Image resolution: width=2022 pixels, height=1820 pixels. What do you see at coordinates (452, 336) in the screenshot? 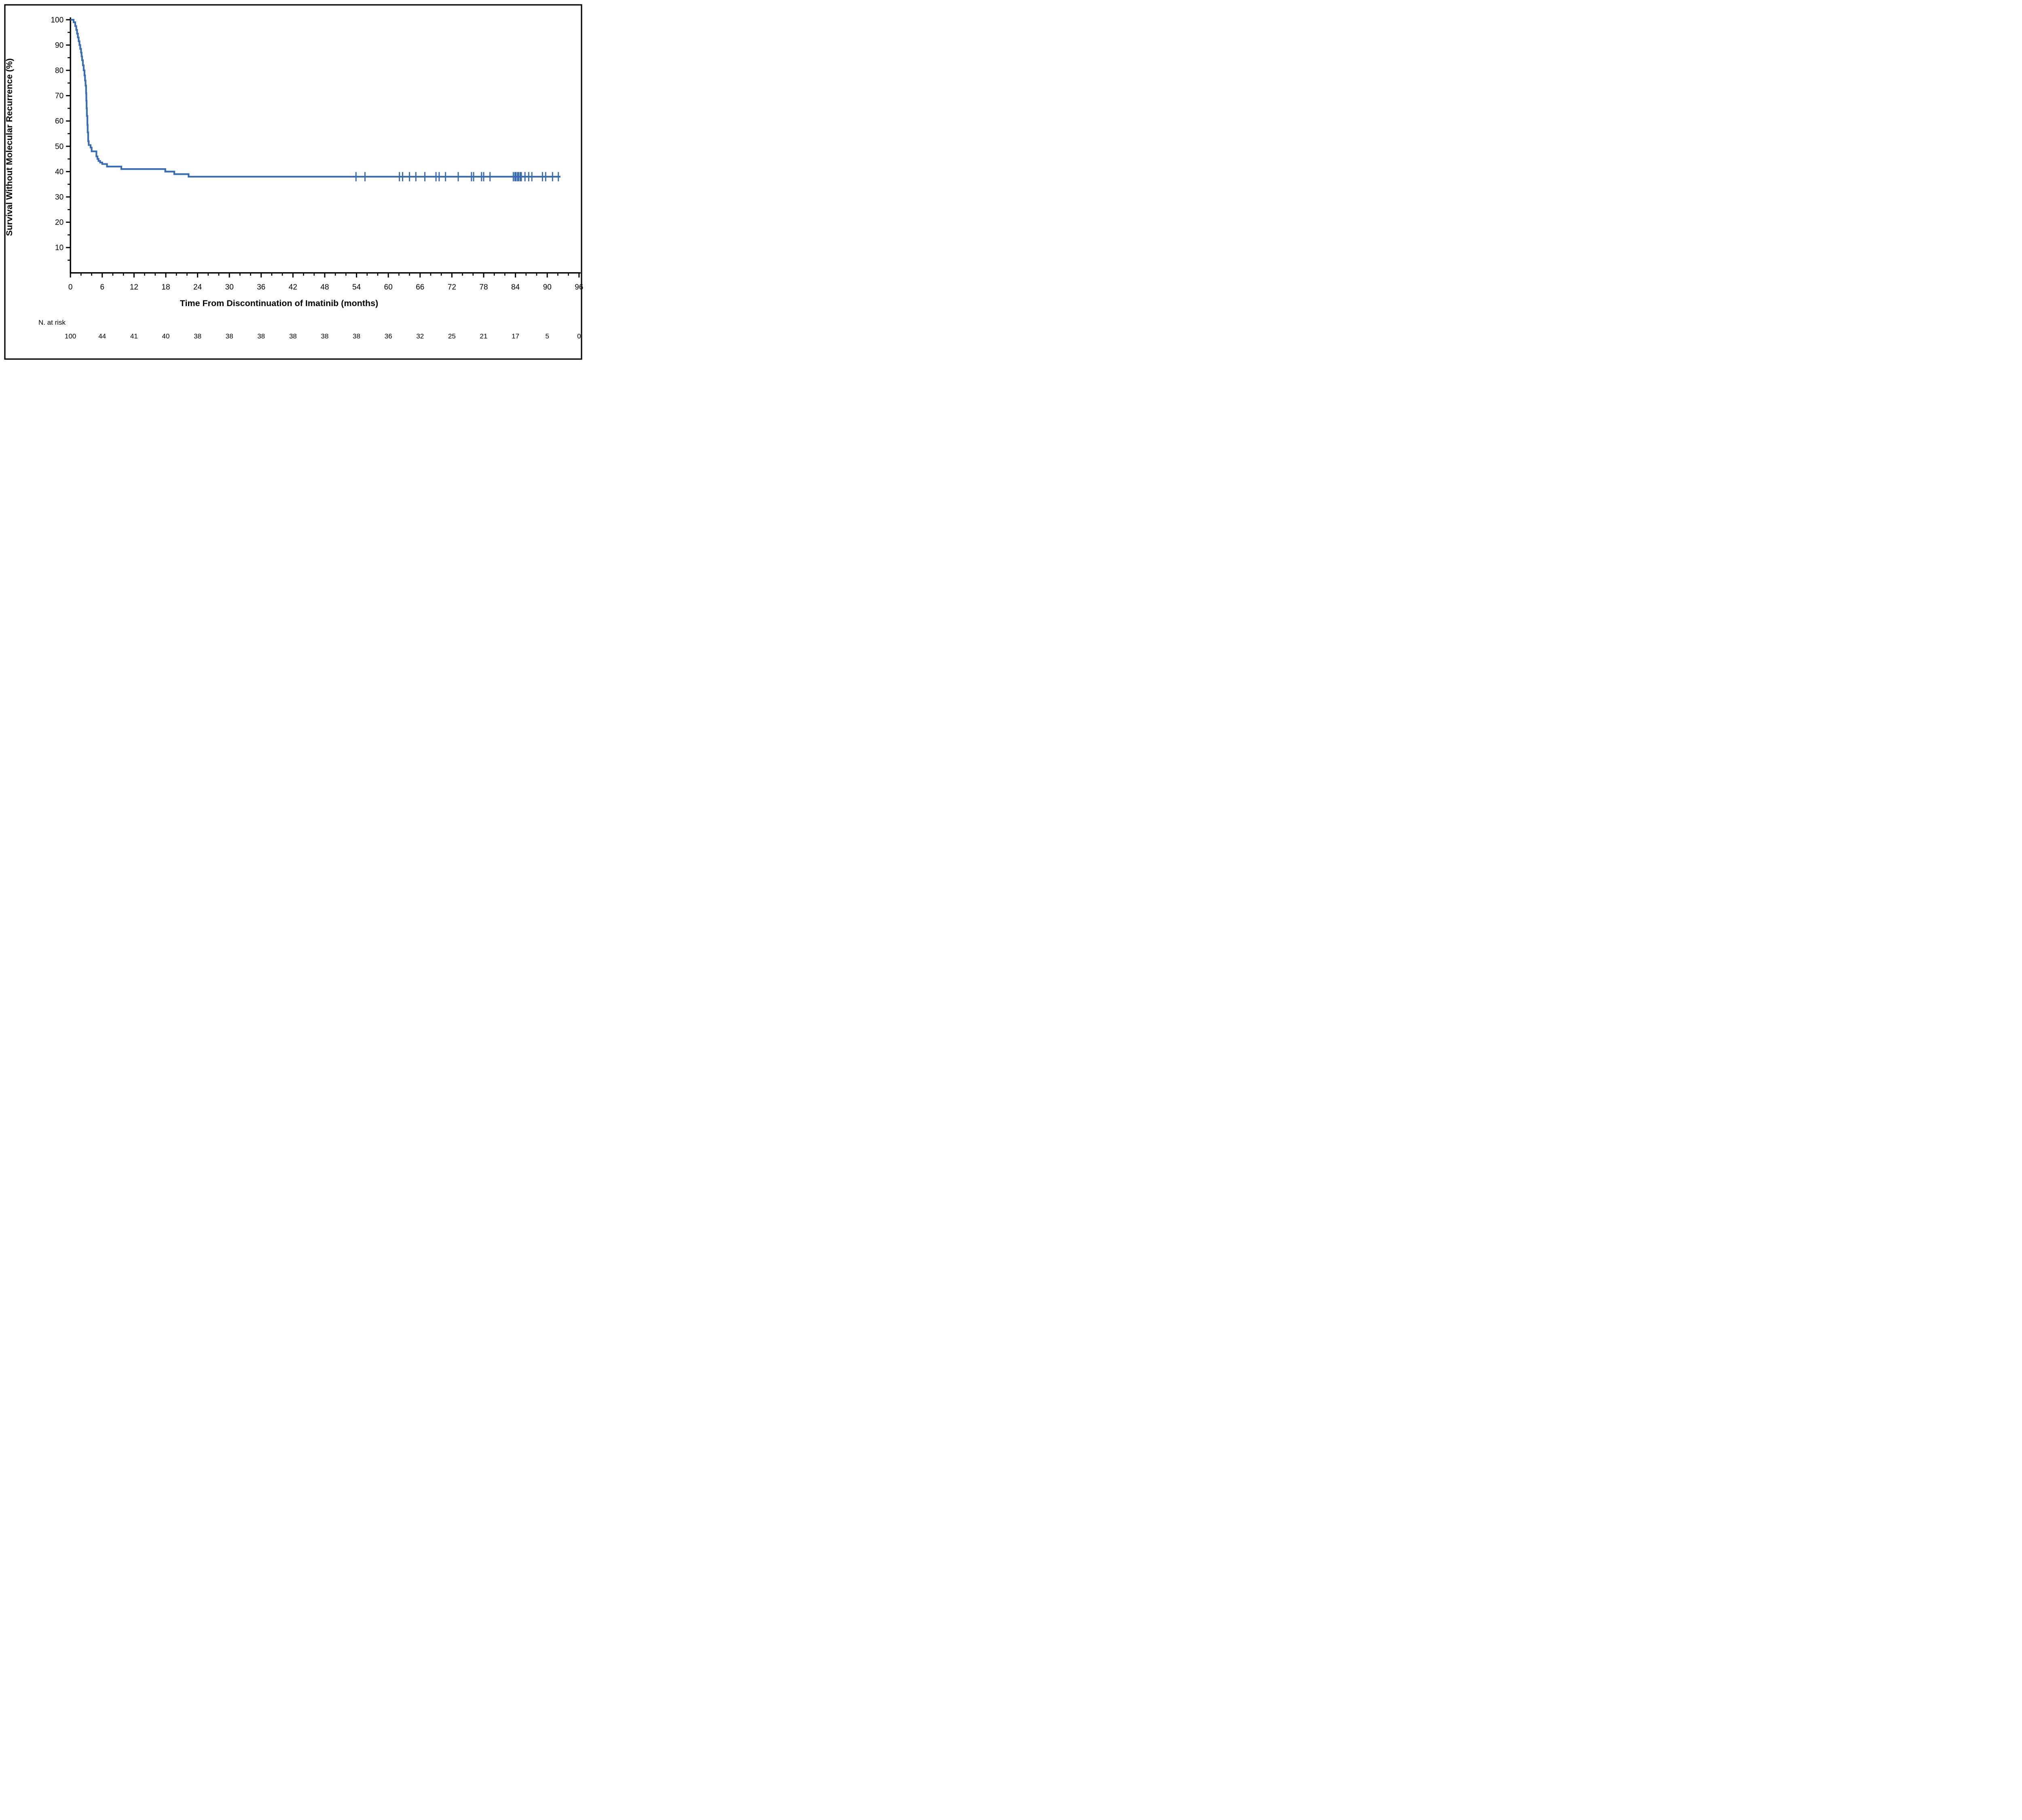
I see `at-risk-count: 25` at bounding box center [452, 336].